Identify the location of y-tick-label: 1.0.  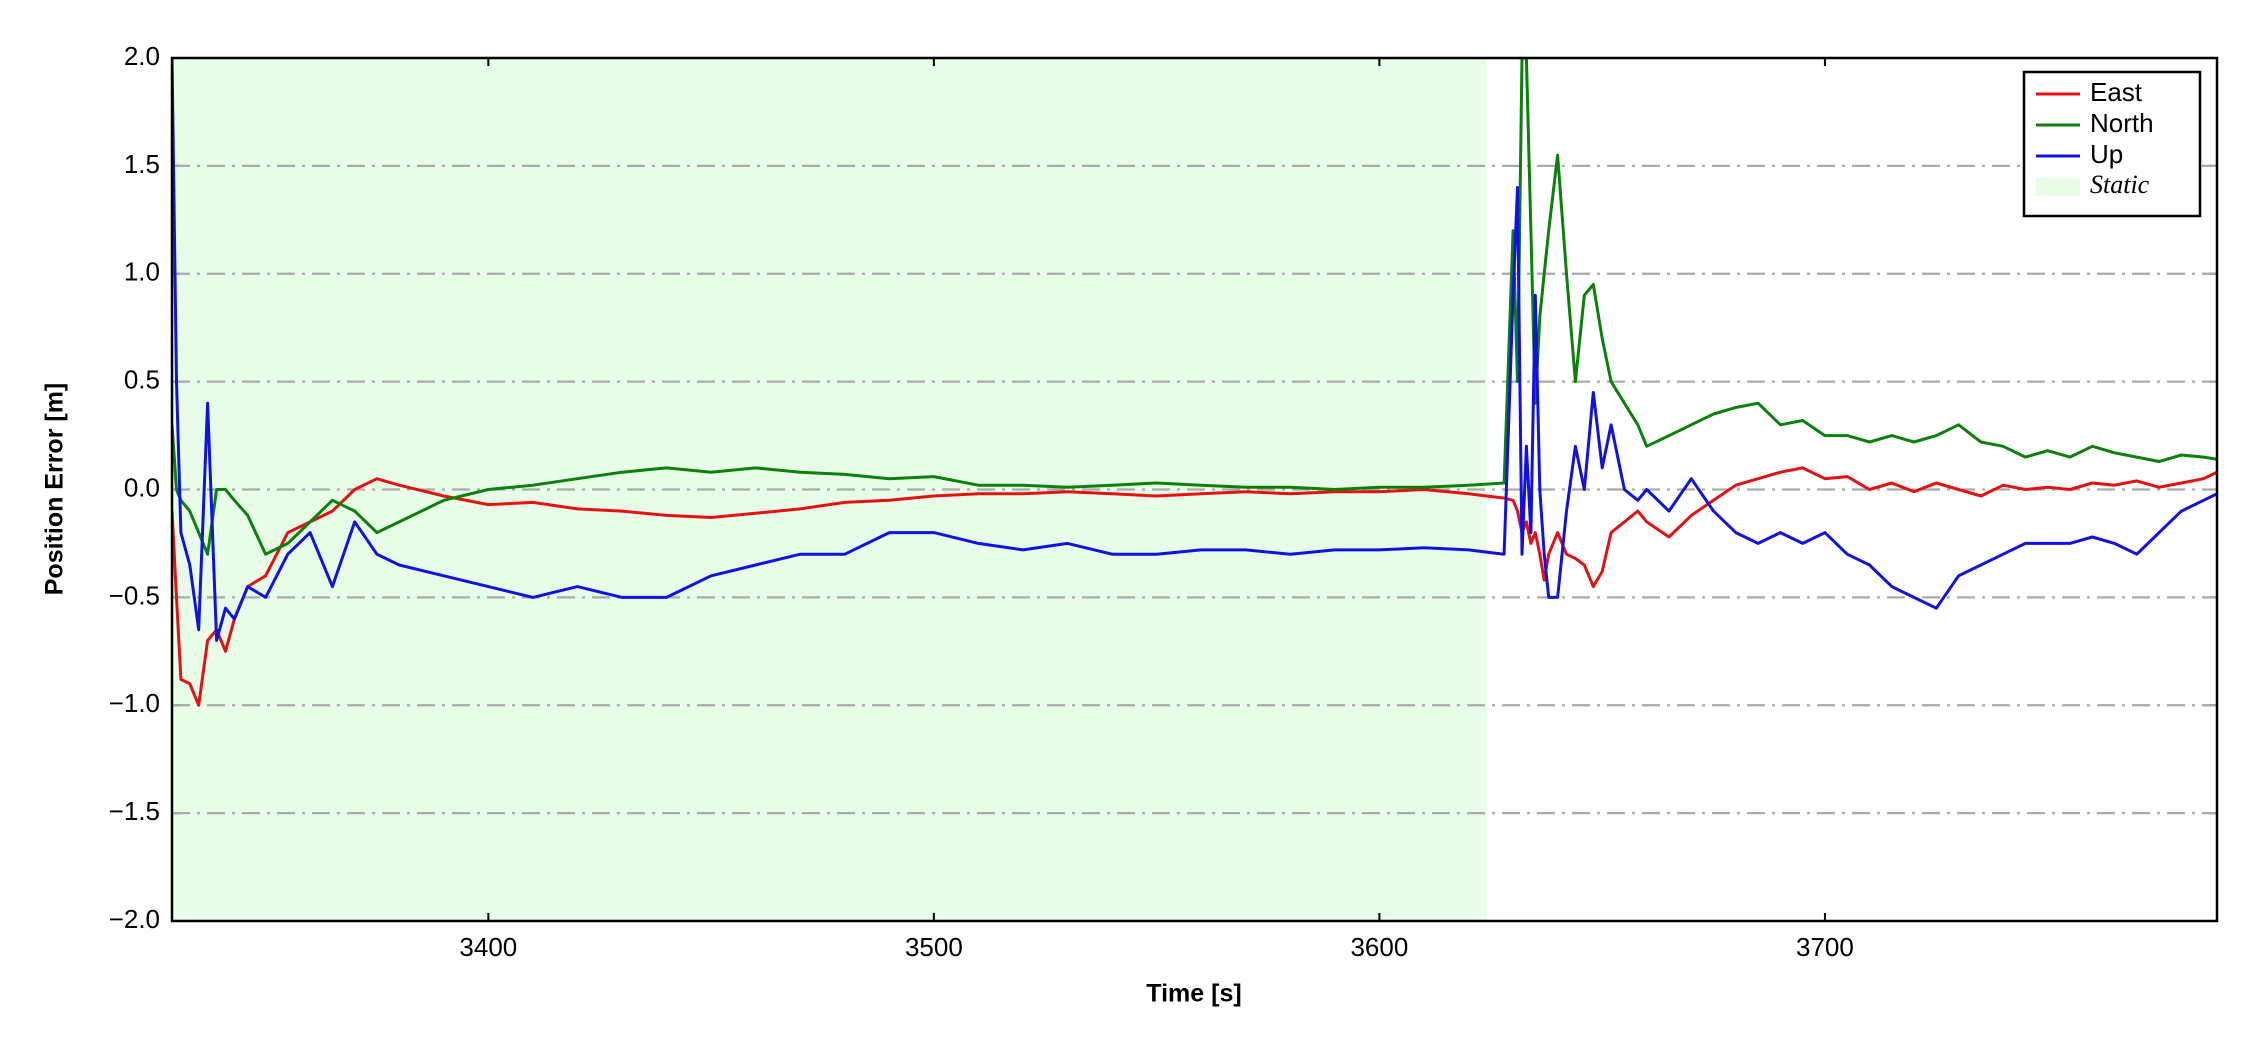
(142, 272).